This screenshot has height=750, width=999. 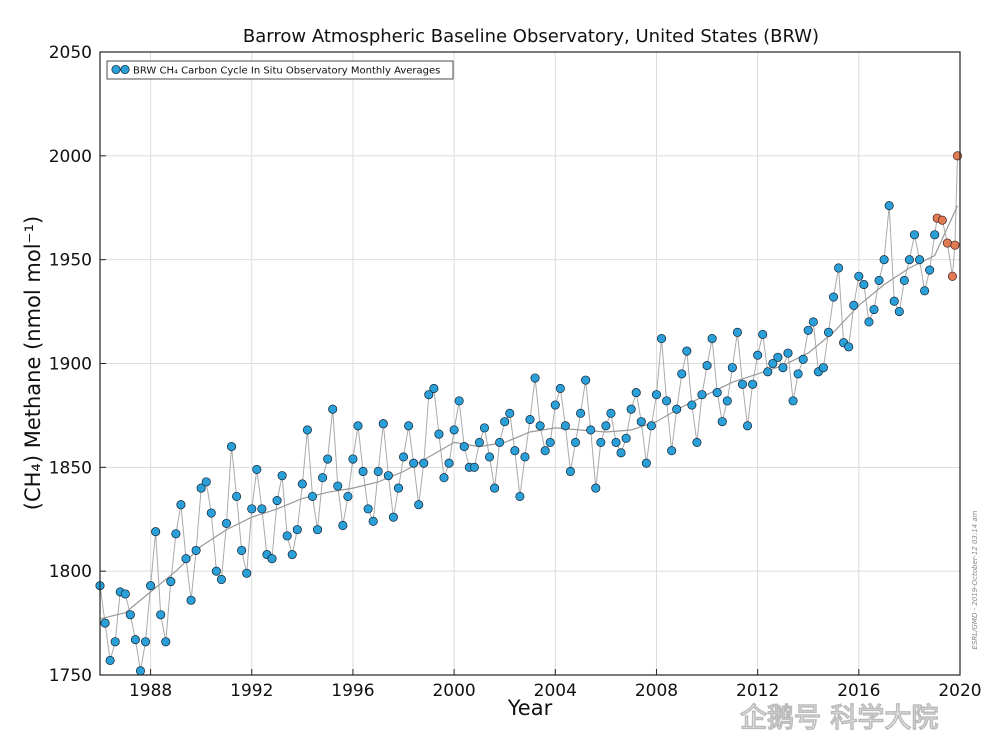 I want to click on x-tick-label: 1992, so click(x=251, y=691).